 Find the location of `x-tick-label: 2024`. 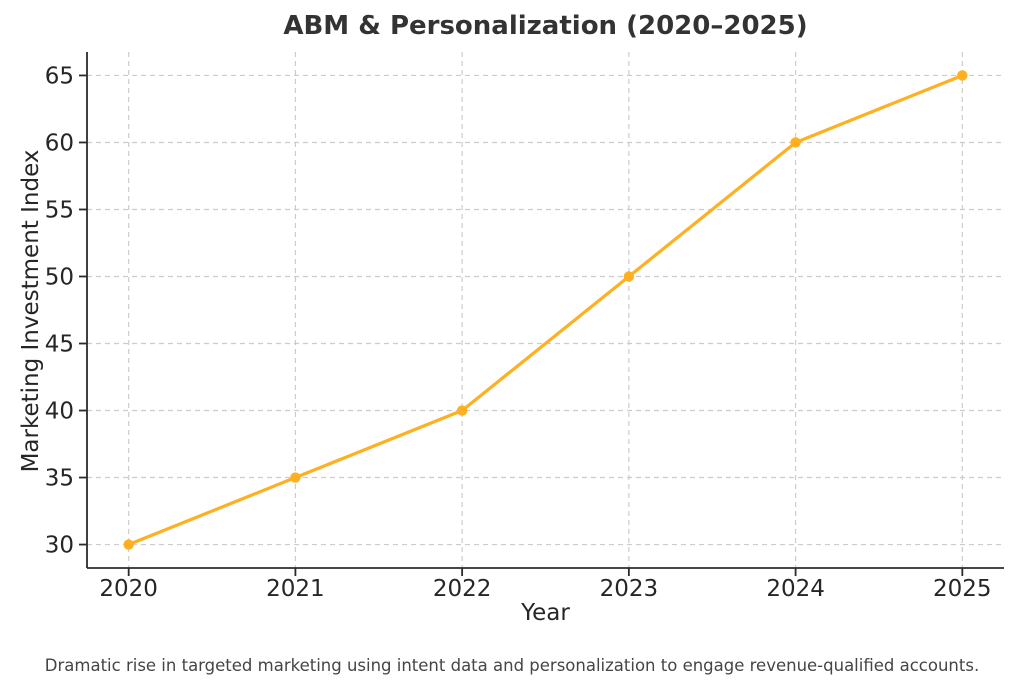

x-tick-label: 2024 is located at coordinates (795, 589).